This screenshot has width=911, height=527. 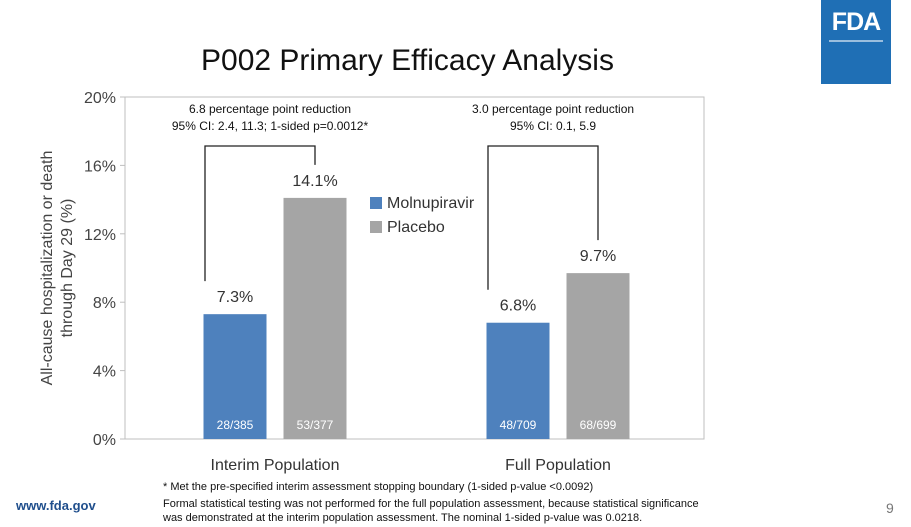 What do you see at coordinates (518, 380) in the screenshot?
I see `bar-molnupiravir-full` at bounding box center [518, 380].